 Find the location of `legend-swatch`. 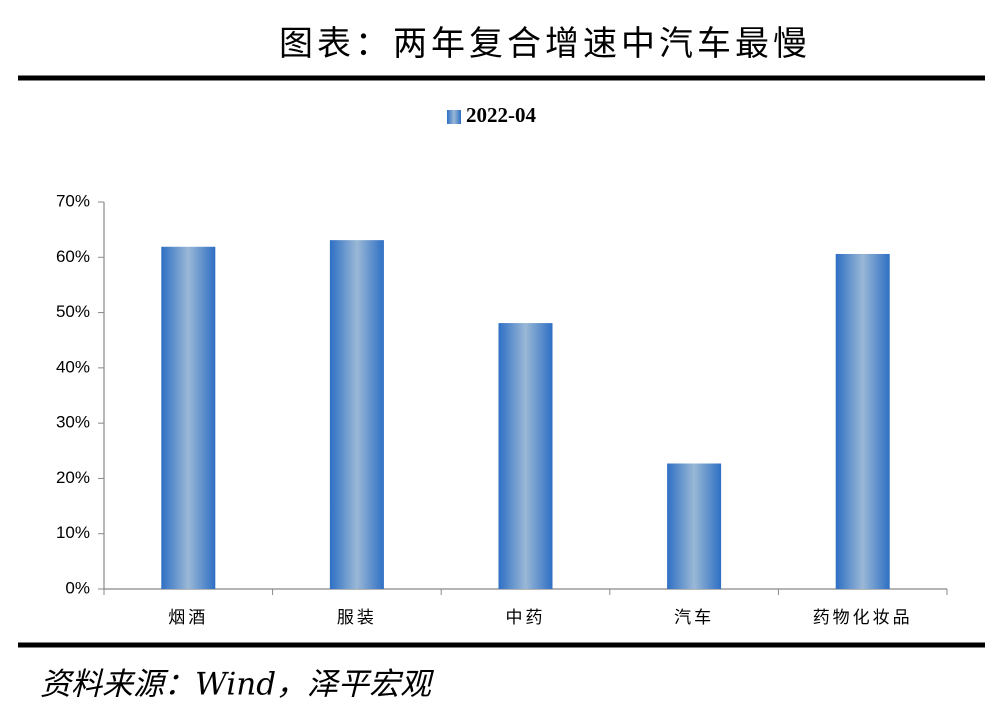

legend-swatch is located at coordinates (454, 117).